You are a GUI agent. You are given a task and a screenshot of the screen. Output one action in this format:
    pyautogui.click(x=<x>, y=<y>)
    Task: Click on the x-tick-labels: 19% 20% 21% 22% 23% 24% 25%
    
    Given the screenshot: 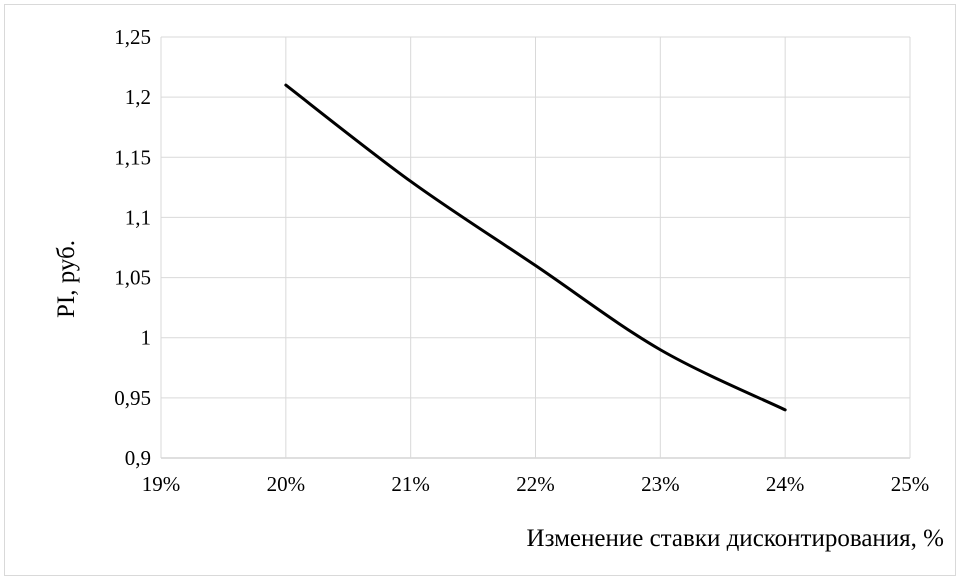 What is the action you would take?
    pyautogui.click(x=536, y=484)
    